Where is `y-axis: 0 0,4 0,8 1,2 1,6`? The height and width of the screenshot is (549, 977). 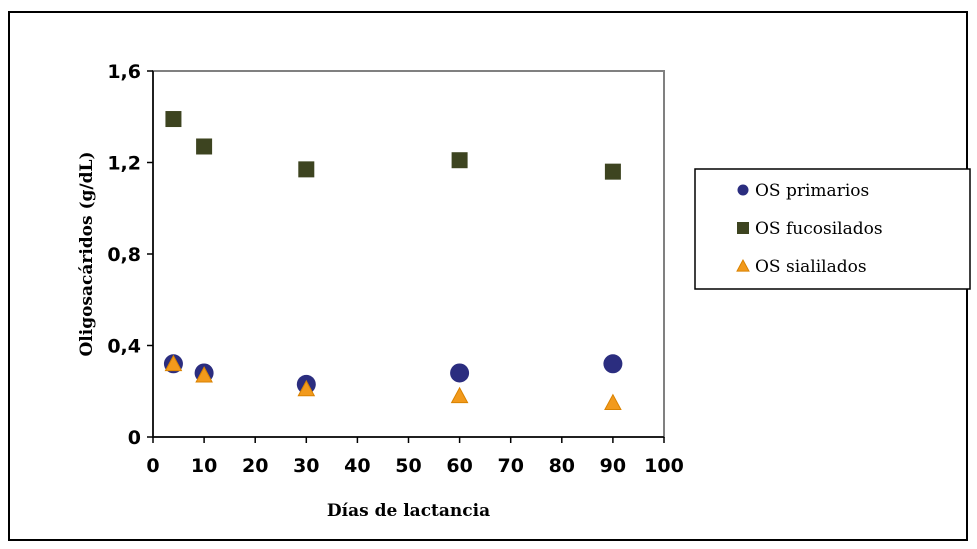 y-axis: 0 0,4 0,8 1,2 1,6 is located at coordinates (130, 255).